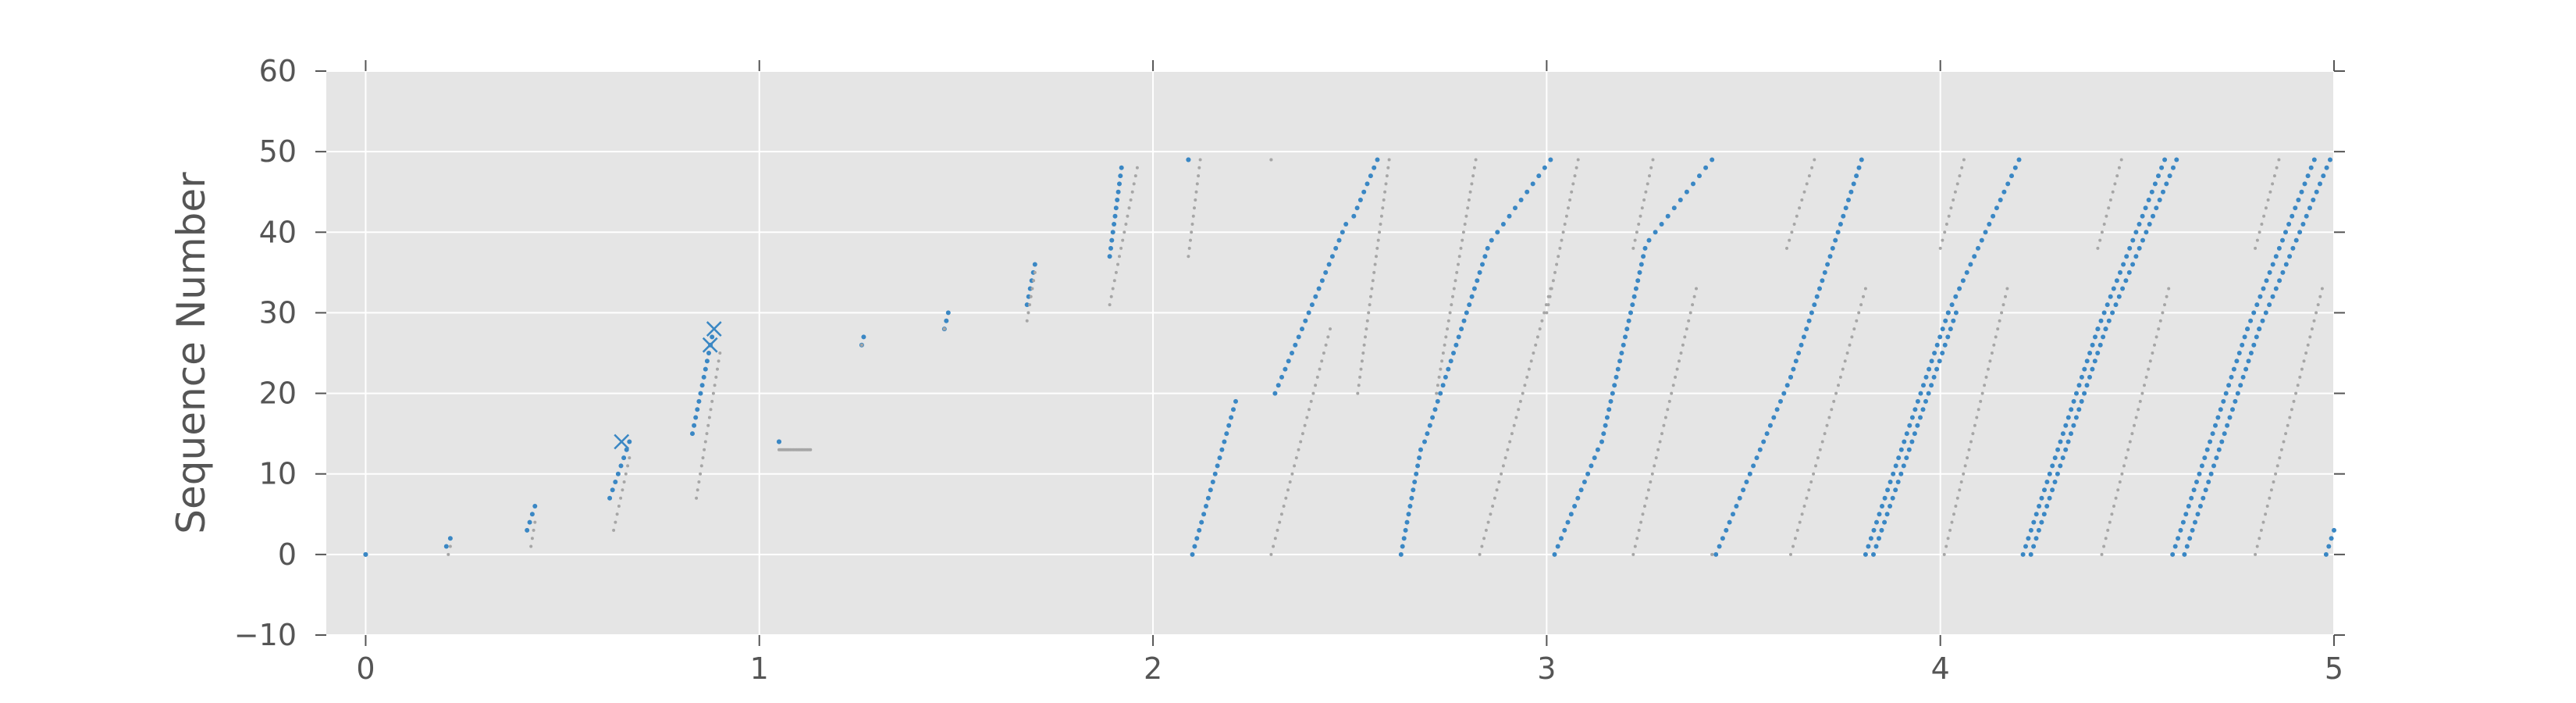 The image size is (2576, 703). What do you see at coordinates (759, 668) in the screenshot?
I see `x-tick-label: 1` at bounding box center [759, 668].